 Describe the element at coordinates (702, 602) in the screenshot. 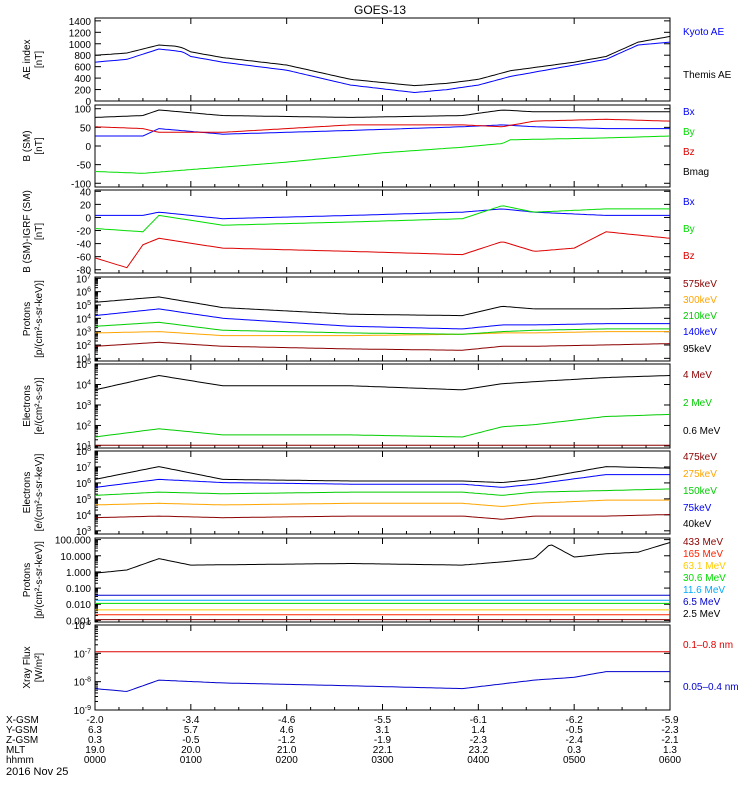

I see `legend-entry: 6.5 MeV` at that location.